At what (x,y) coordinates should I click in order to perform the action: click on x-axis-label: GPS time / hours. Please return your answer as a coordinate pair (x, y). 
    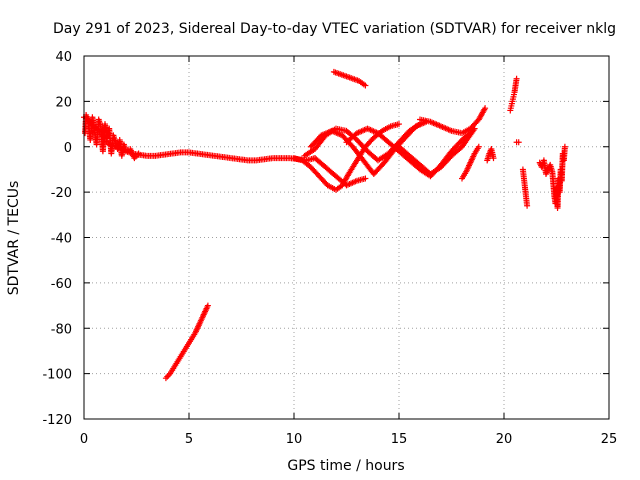
    Looking at the image, I should click on (345, 466).